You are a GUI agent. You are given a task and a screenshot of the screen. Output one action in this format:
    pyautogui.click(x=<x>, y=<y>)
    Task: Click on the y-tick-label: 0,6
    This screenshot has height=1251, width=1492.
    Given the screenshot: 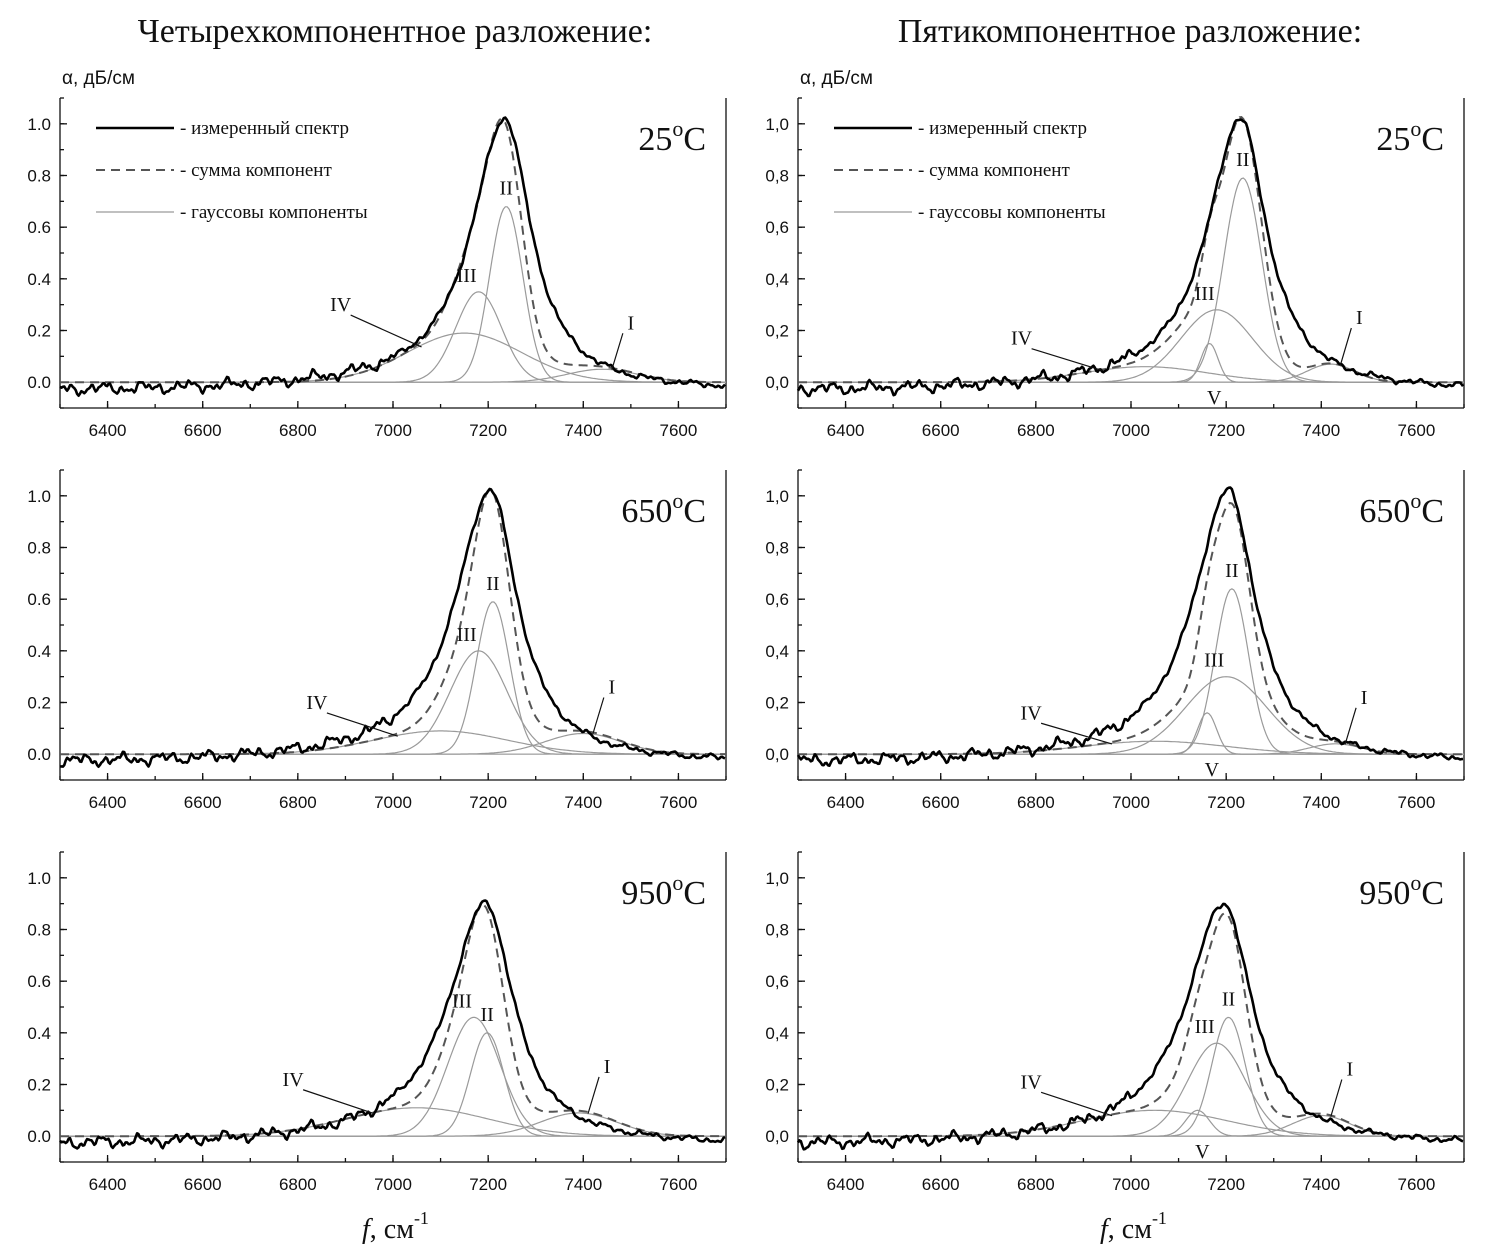 What is the action you would take?
    pyautogui.click(x=777, y=599)
    